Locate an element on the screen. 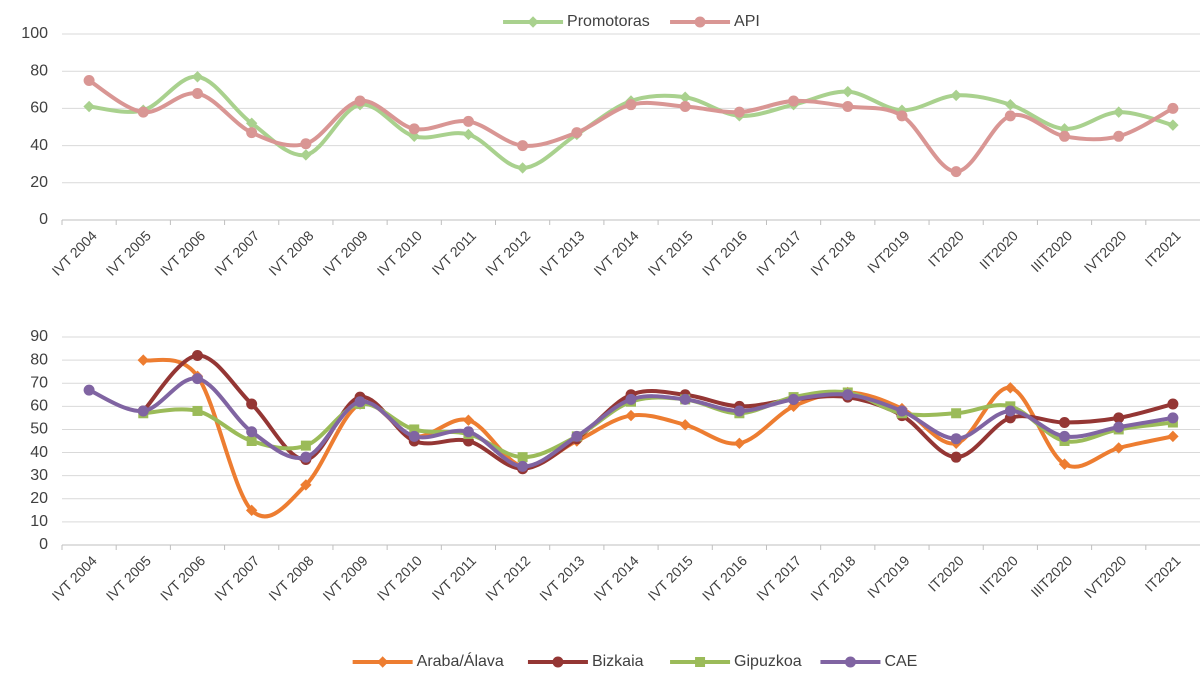 This screenshot has height=680, width=1204. y-tick-label: 50 is located at coordinates (39, 429).